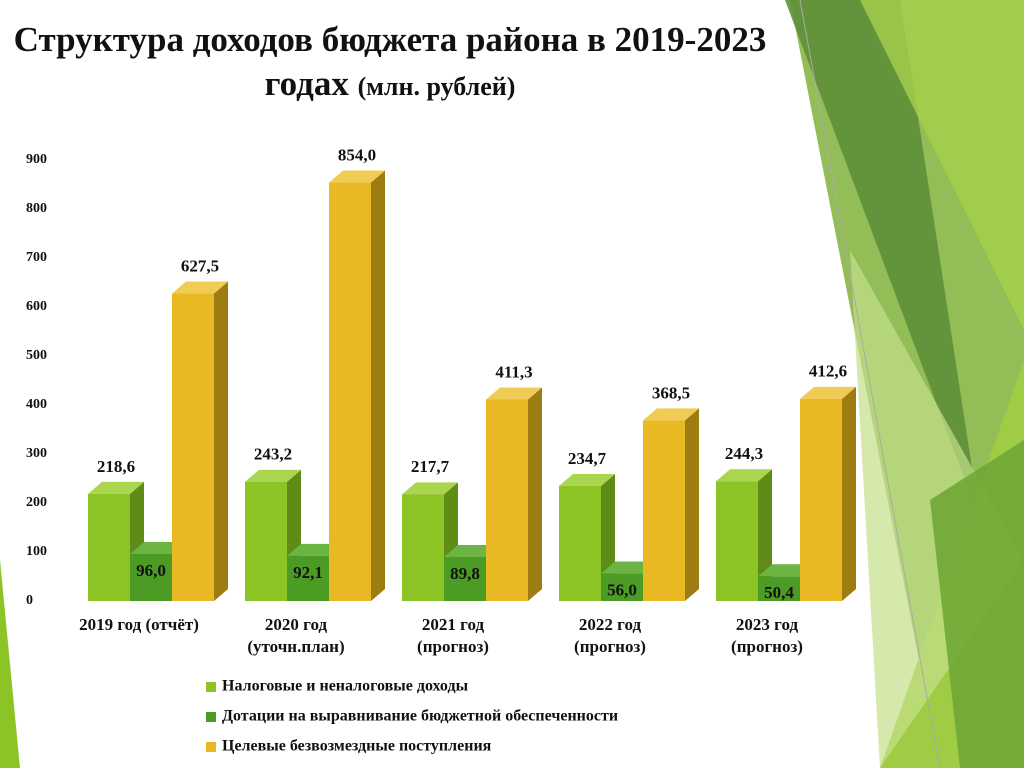 Image resolution: width=1024 pixels, height=768 pixels. I want to click on y-tick-label: 0, so click(29, 600).